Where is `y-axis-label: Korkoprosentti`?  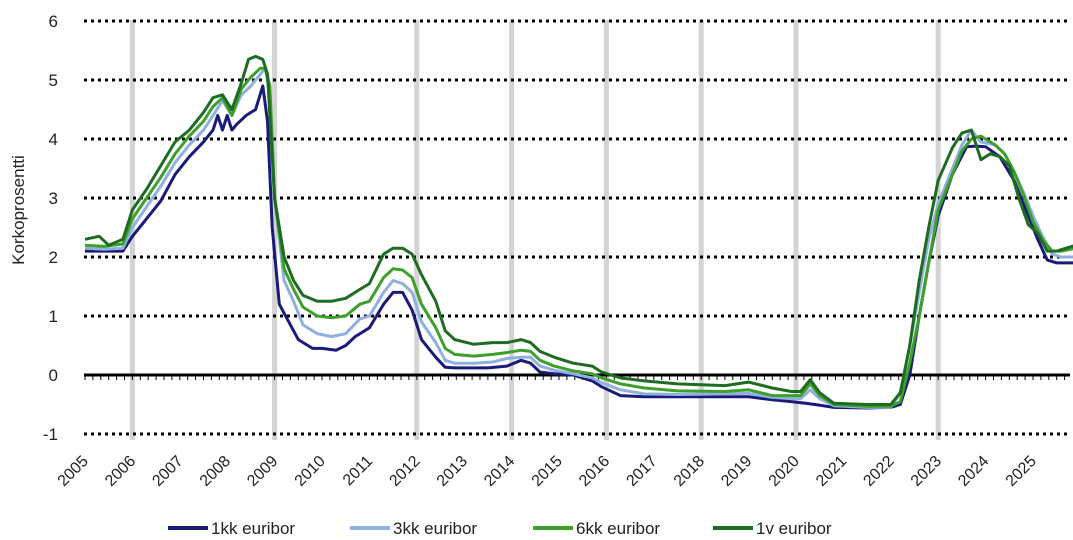 y-axis-label: Korkoprosentti is located at coordinates (18, 210).